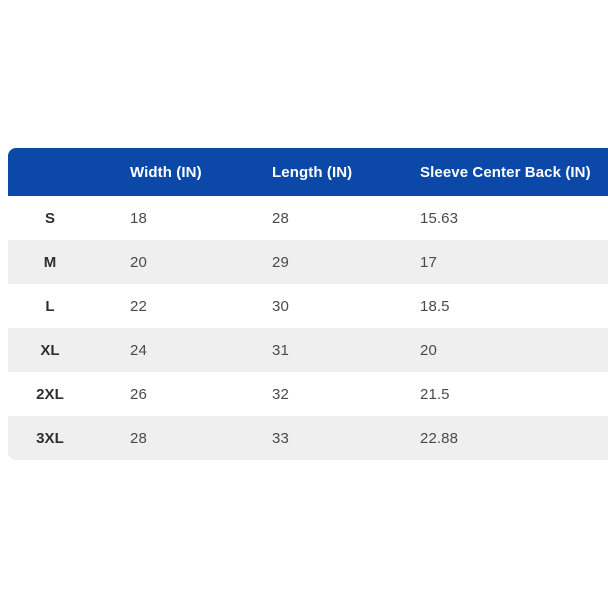  Describe the element at coordinates (435, 394) in the screenshot. I see `sleeve-cell: 21.5` at that location.